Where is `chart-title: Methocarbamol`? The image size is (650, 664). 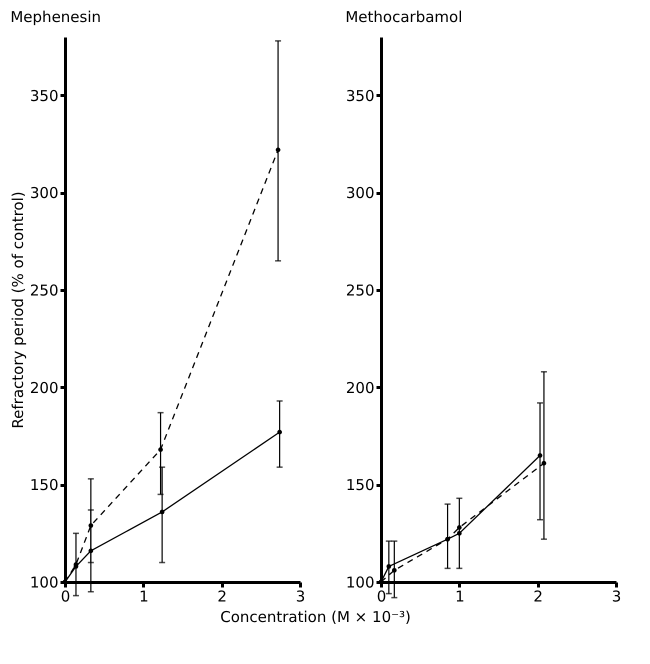
chart-title: Methocarbamol is located at coordinates (403, 17).